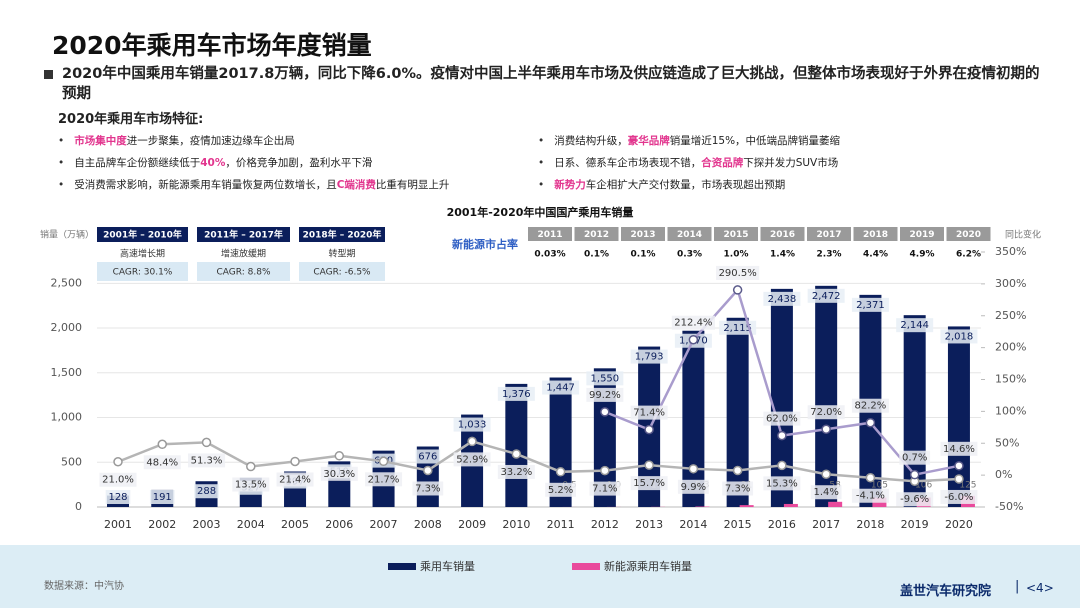 The image size is (1080, 608). What do you see at coordinates (1040, 588) in the screenshot?
I see `page-number: <4>` at bounding box center [1040, 588].